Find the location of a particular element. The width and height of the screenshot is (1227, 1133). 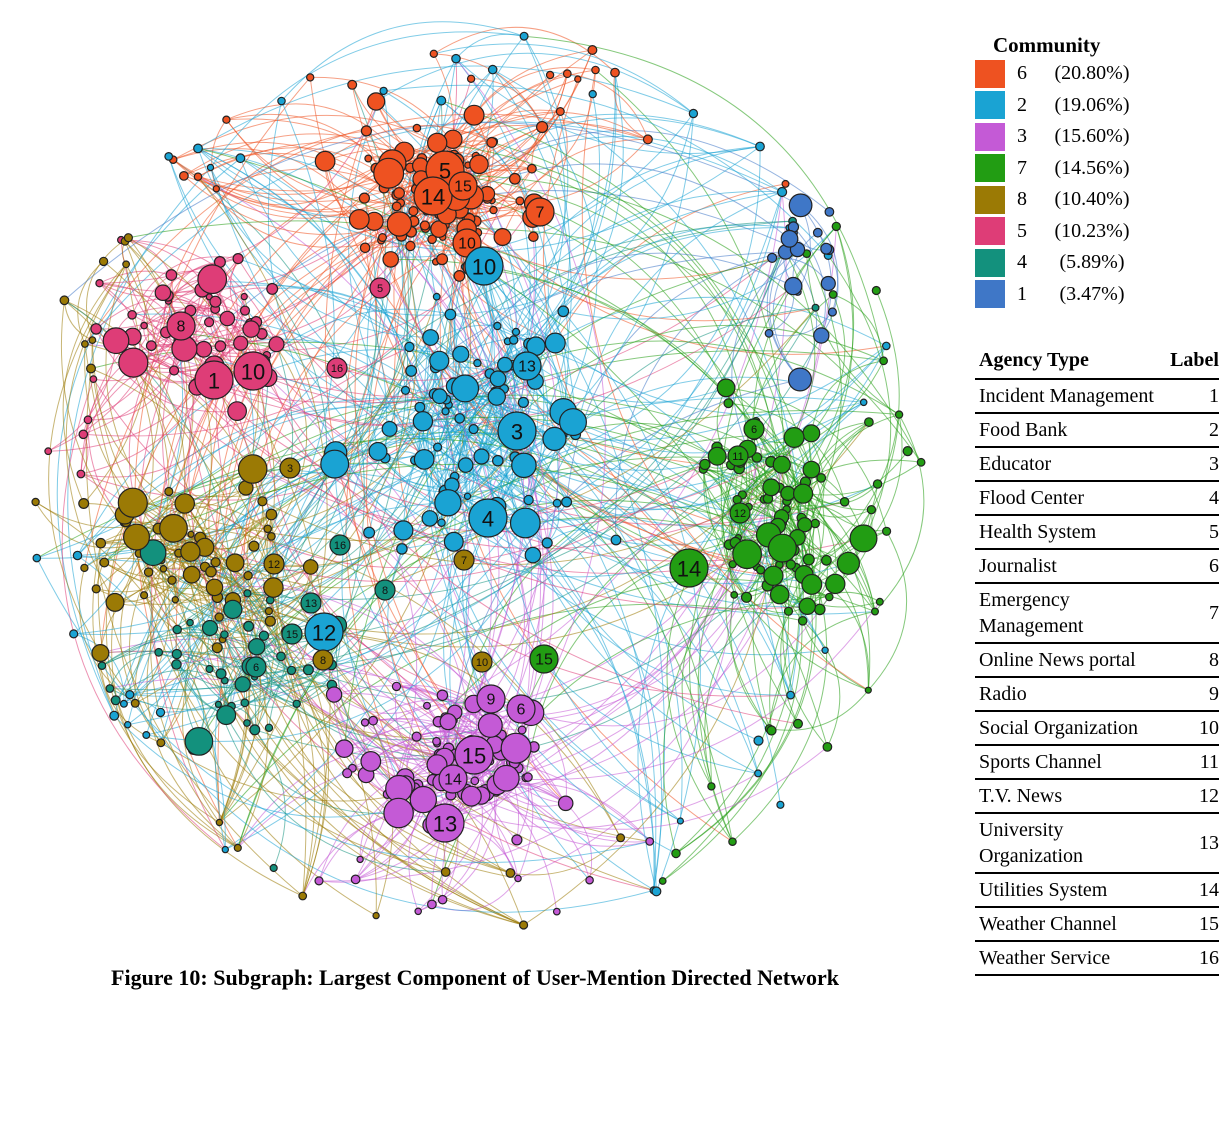

community-legend-item: 5 (10.23%) is located at coordinates (1100, 232).